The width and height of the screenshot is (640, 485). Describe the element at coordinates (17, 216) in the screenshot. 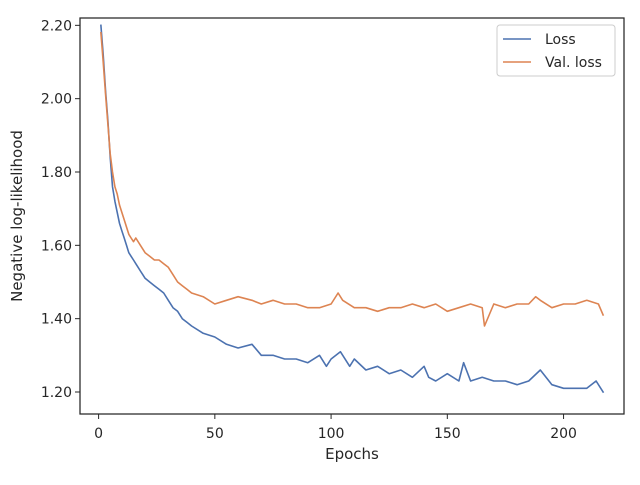

I see `y-axis-label: Negative log-likelihood` at that location.